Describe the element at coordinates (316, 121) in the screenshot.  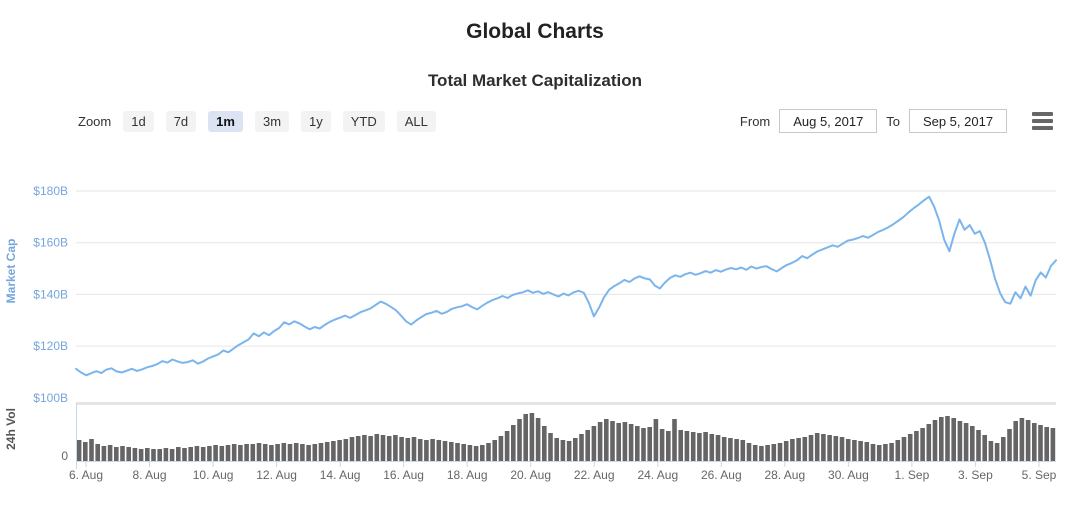
I see `zoom-button-1y: 1y` at that location.